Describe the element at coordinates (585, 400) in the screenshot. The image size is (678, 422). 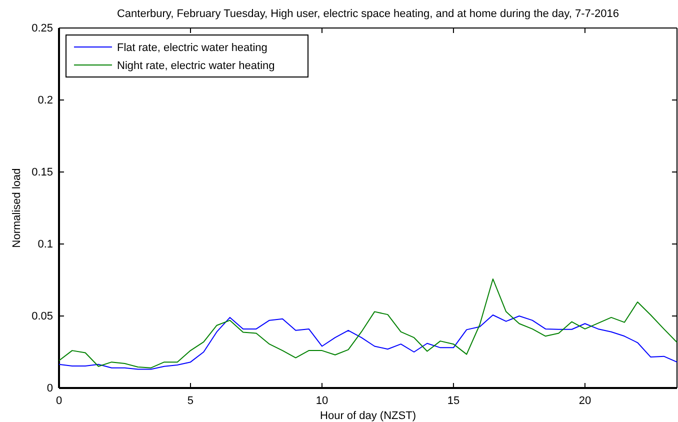
I see `x-tick-label: 20` at that location.